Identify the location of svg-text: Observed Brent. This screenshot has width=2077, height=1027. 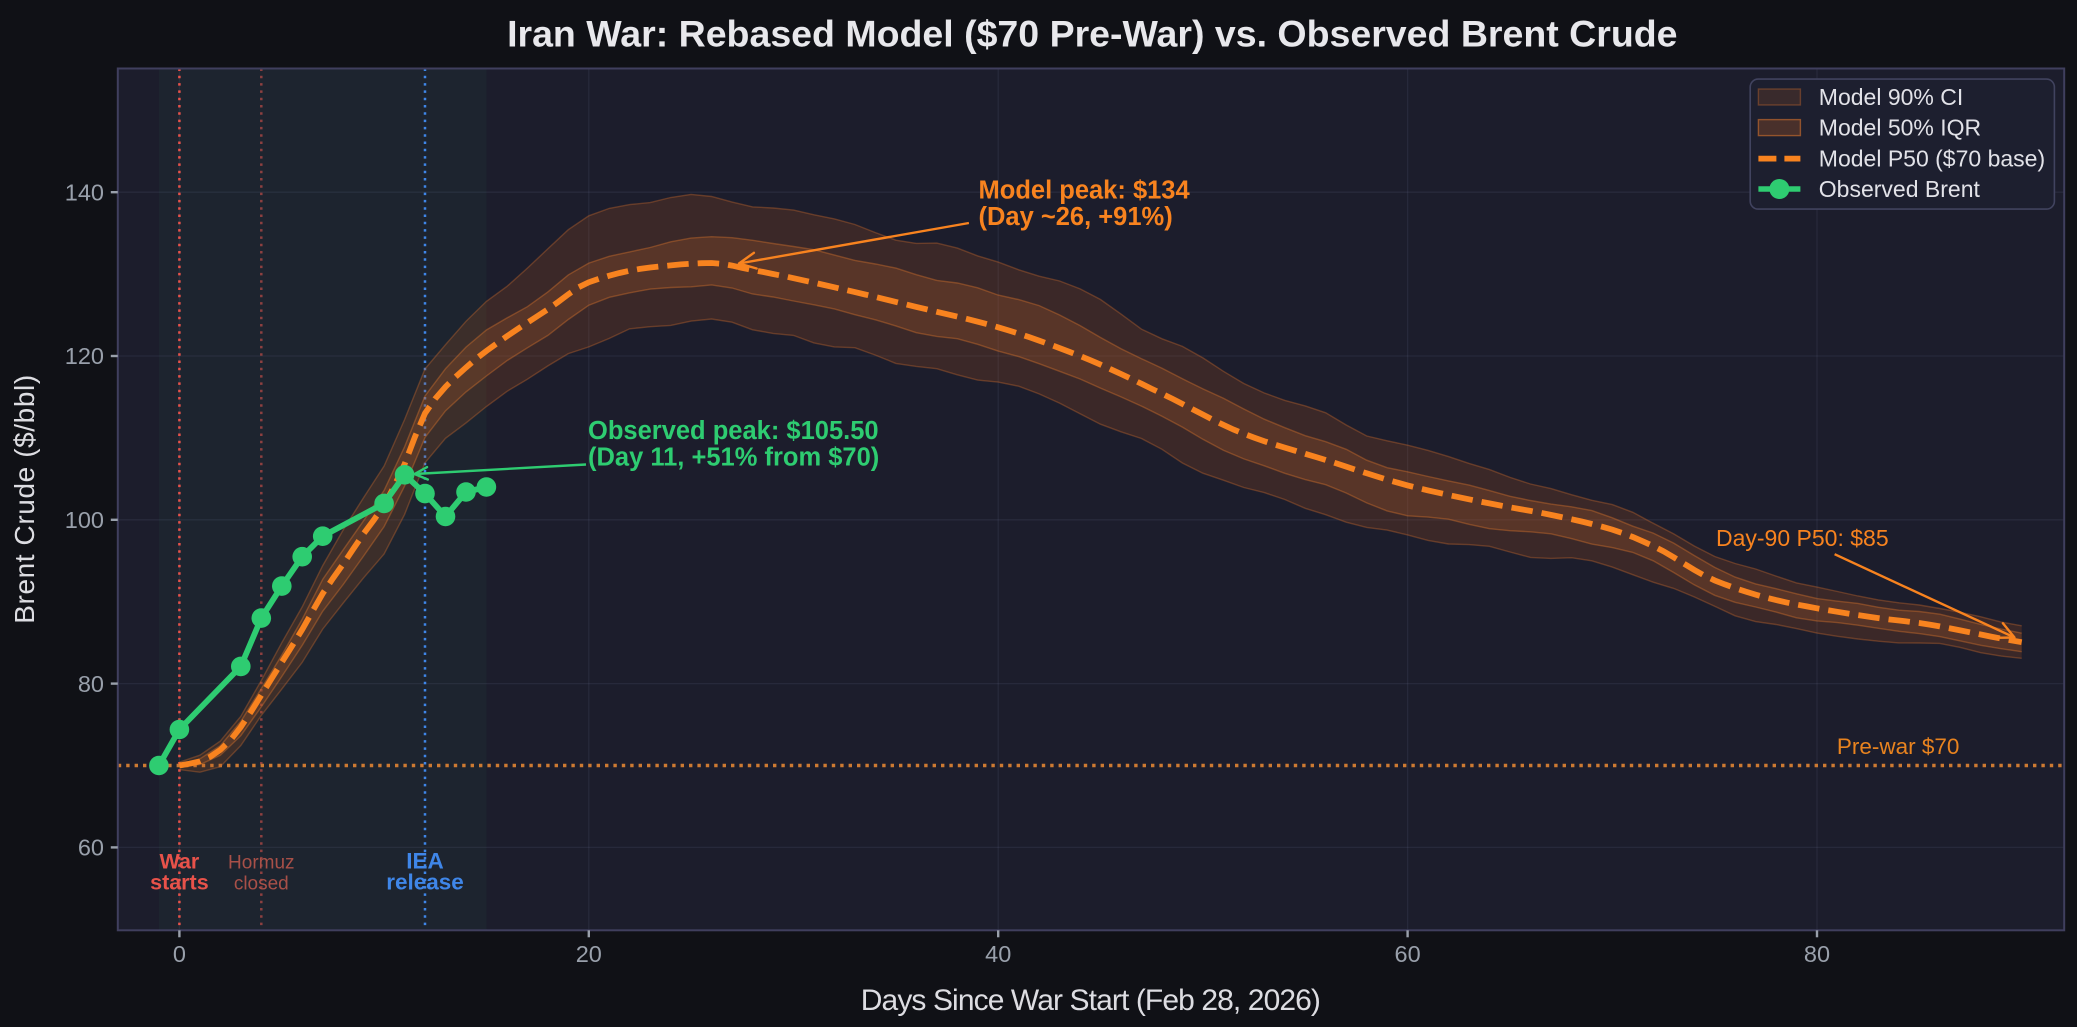
(1900, 189).